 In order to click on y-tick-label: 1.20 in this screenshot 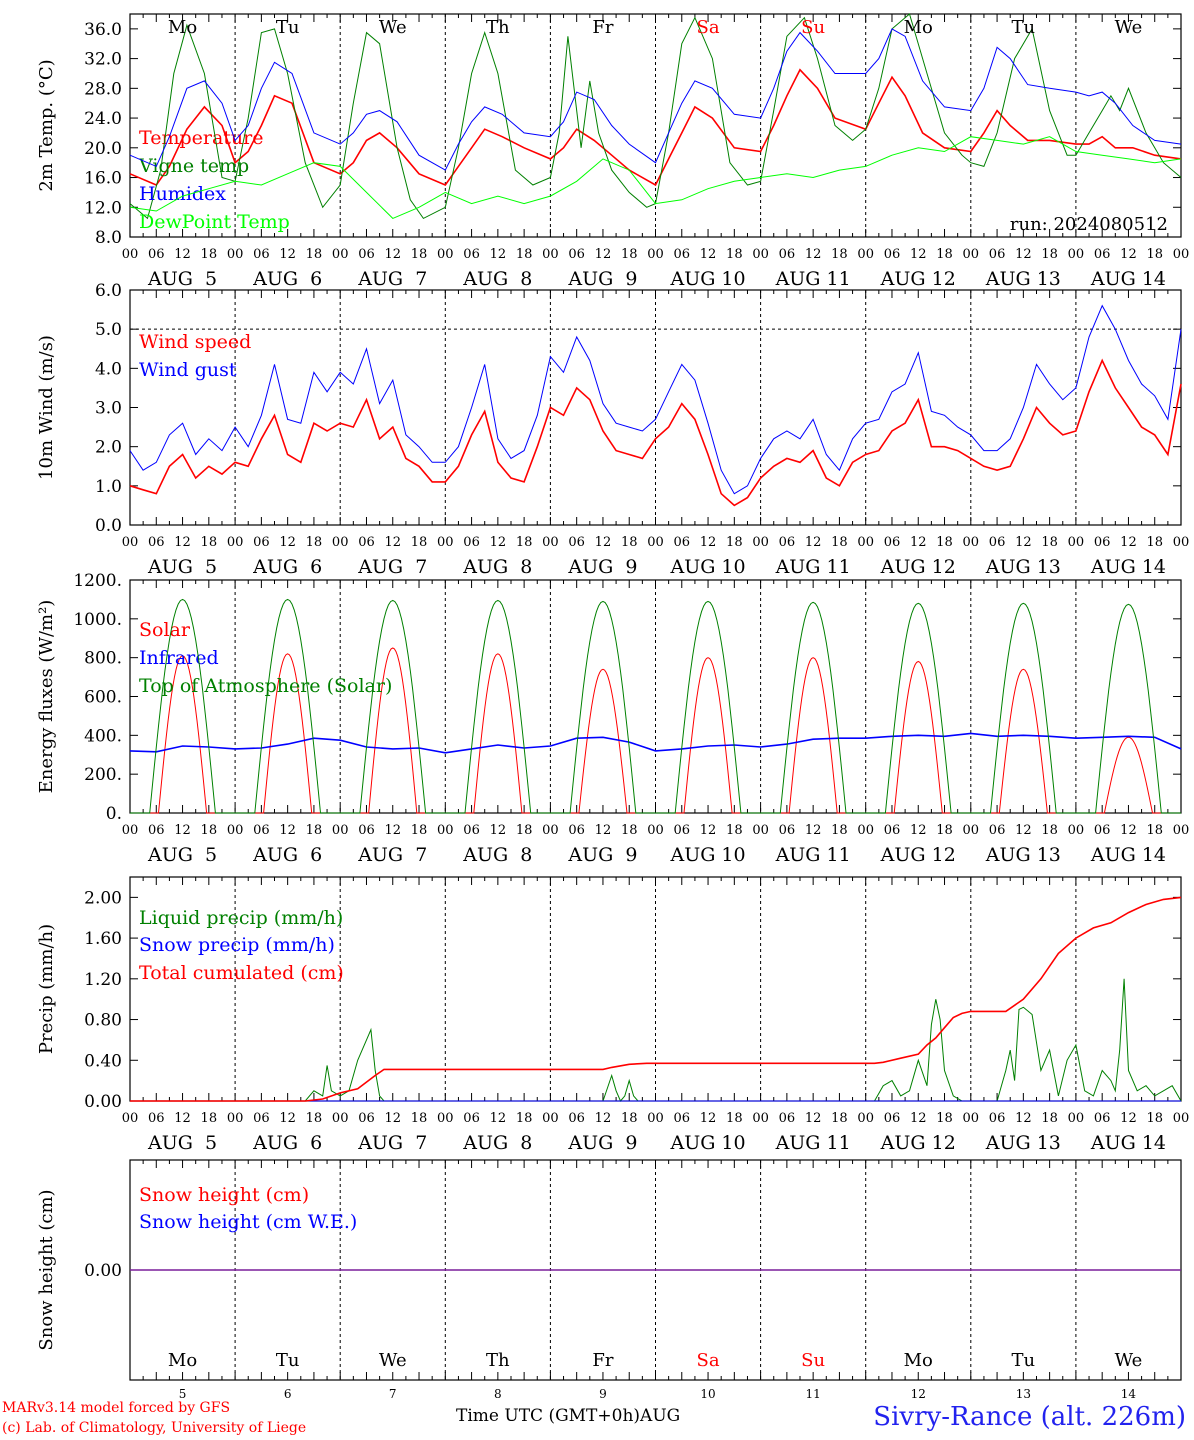, I will do `click(103, 980)`.